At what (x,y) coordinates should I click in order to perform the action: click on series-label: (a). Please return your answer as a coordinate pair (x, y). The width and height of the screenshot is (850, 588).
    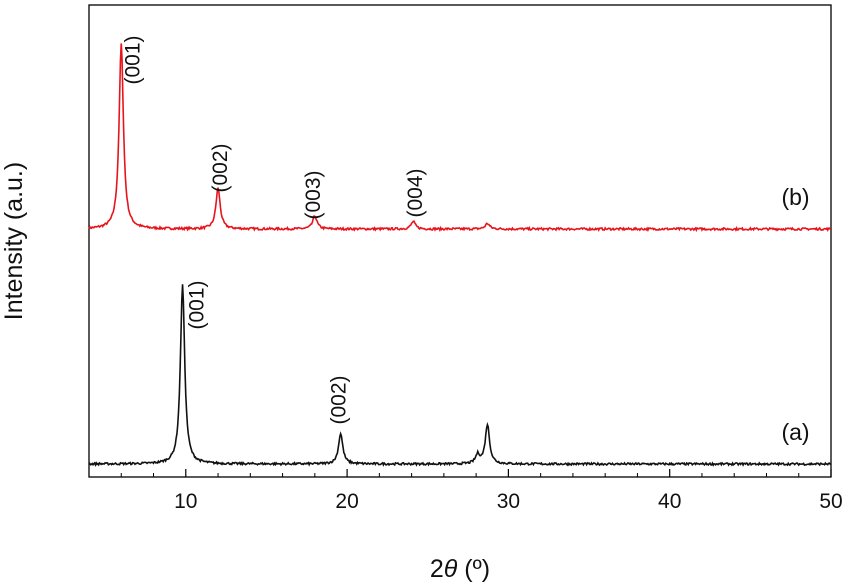
    Looking at the image, I should click on (795, 432).